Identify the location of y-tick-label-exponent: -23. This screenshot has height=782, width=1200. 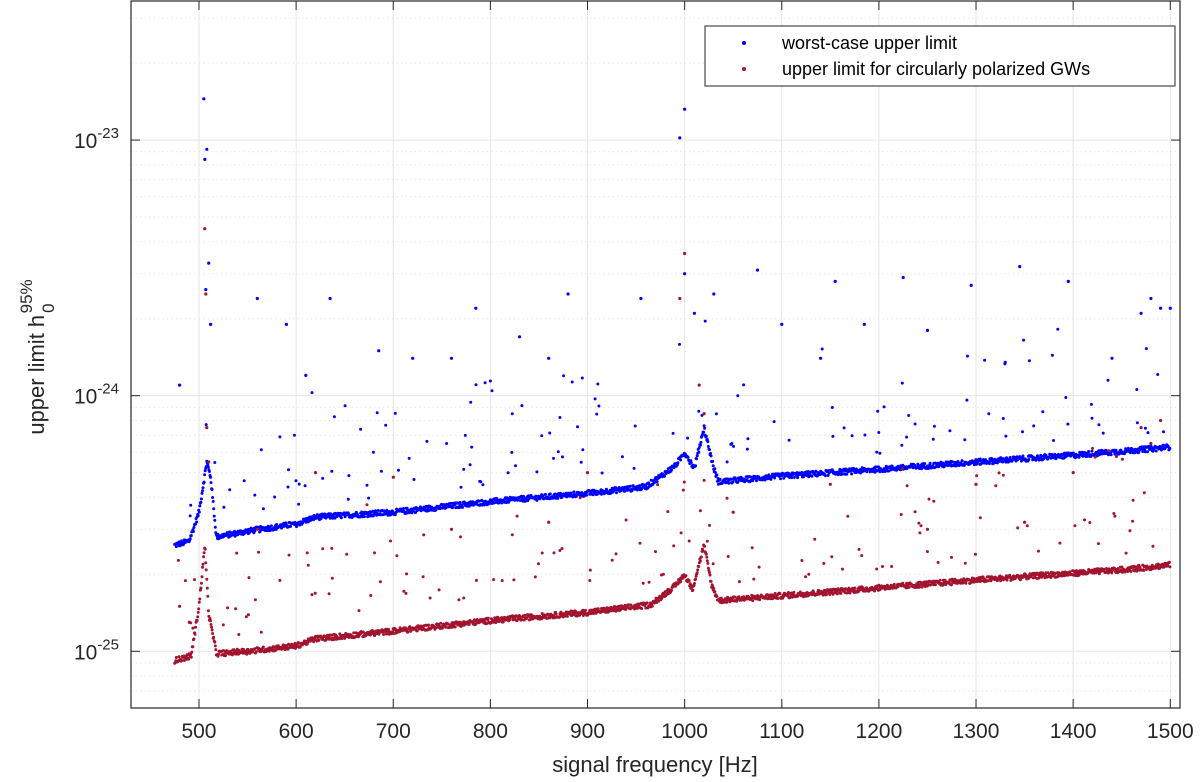
(108, 133).